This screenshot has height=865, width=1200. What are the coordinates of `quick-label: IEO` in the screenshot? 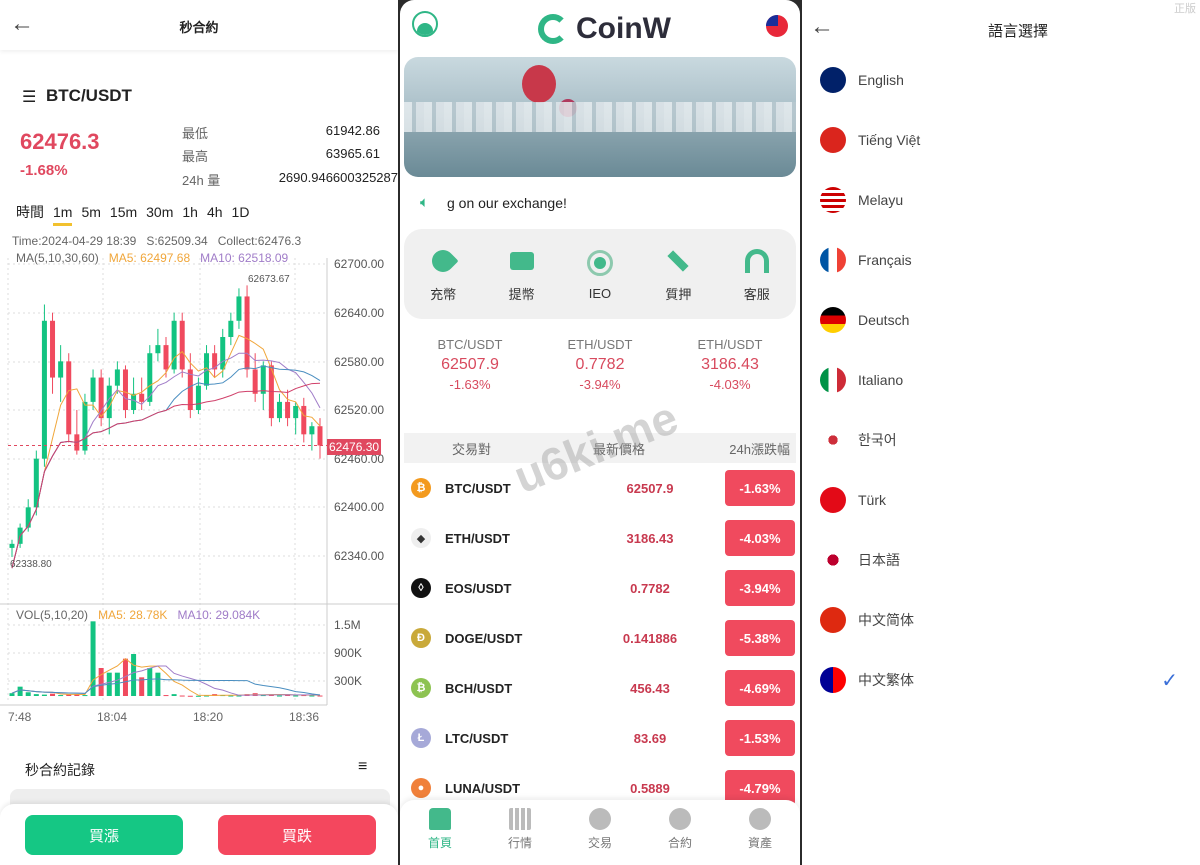 It's located at (600, 293).